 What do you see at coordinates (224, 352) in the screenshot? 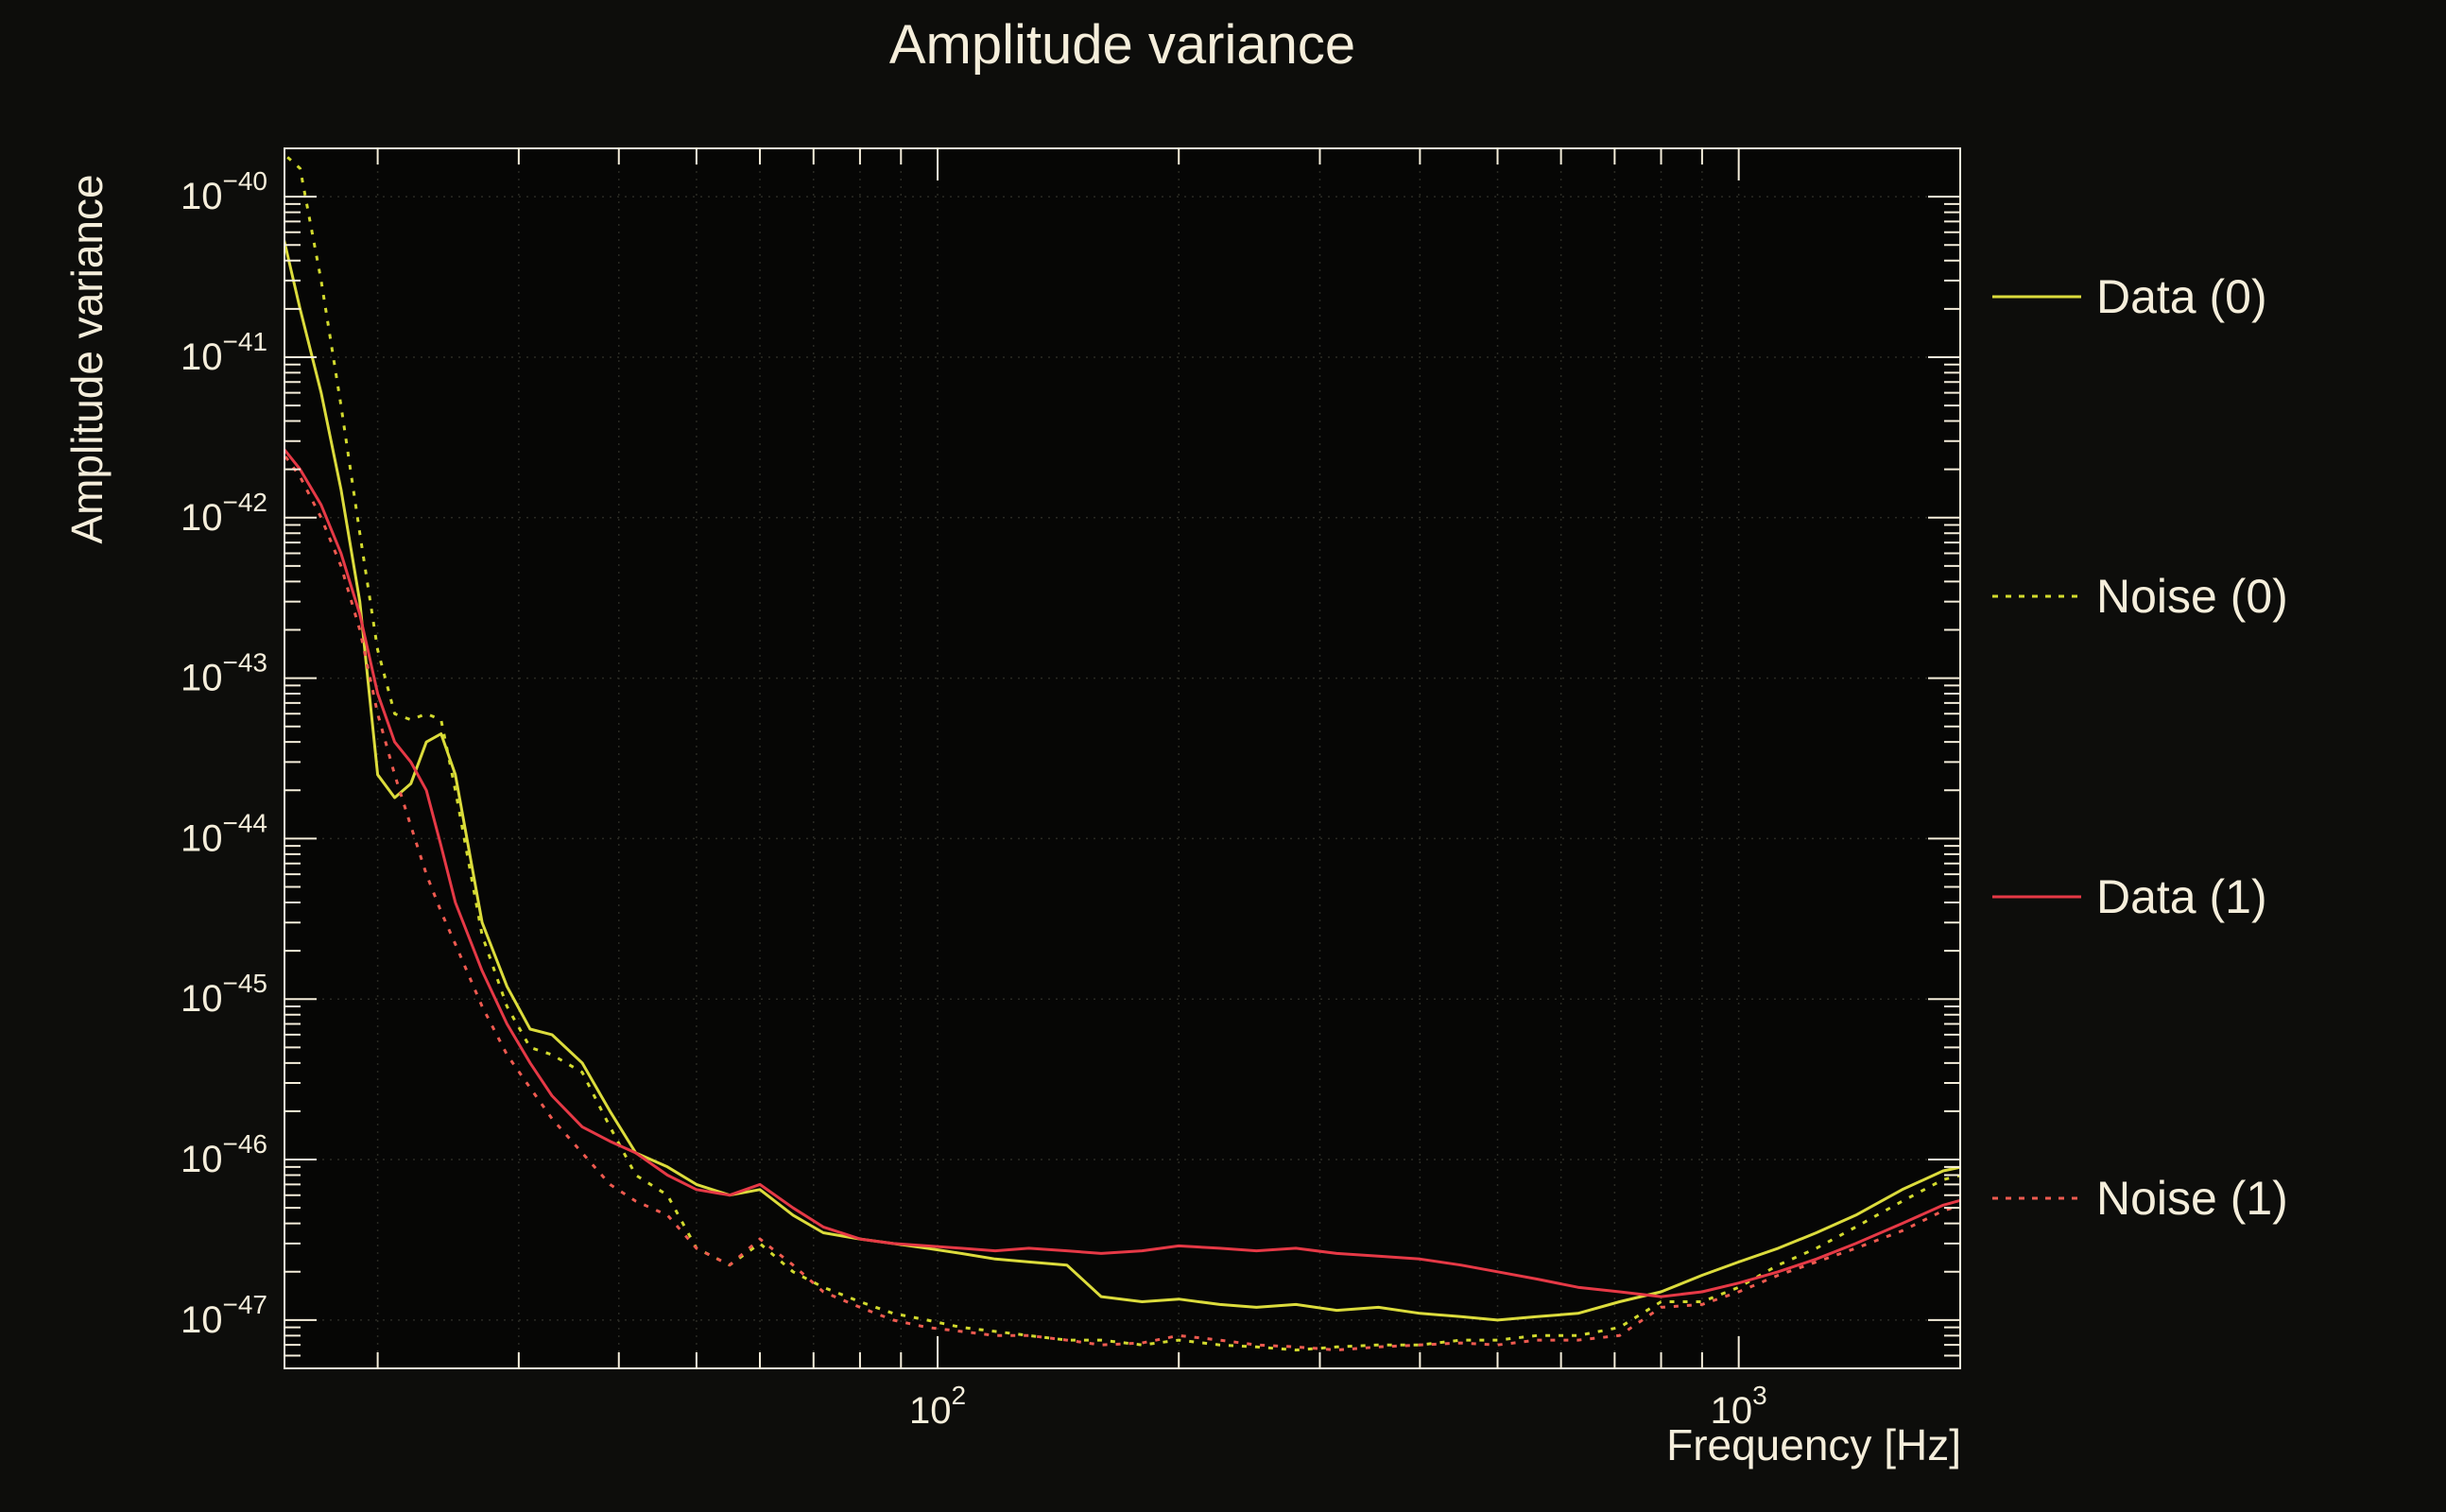
I see `y-tick-label: 10−41` at bounding box center [224, 352].